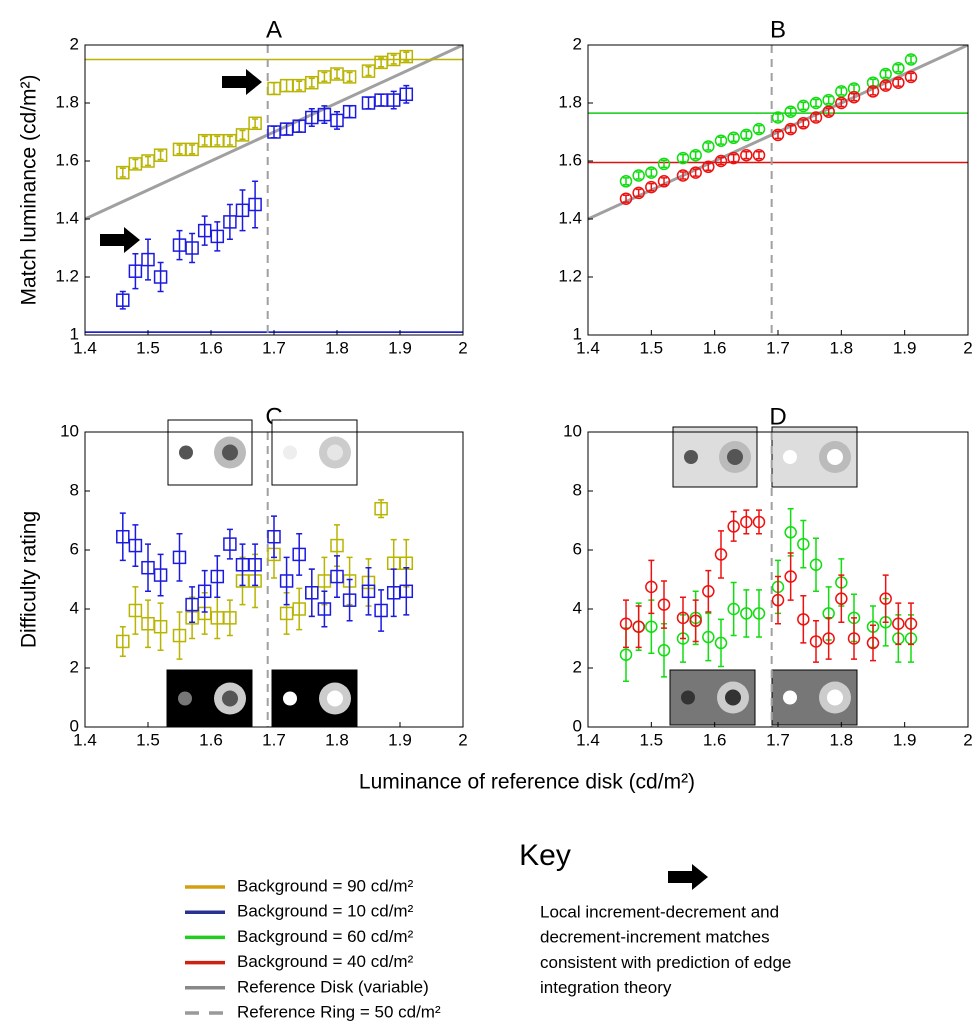 This screenshot has height=1036, width=974. I want to click on key-label: Background = 60 cd/m², so click(325, 936).